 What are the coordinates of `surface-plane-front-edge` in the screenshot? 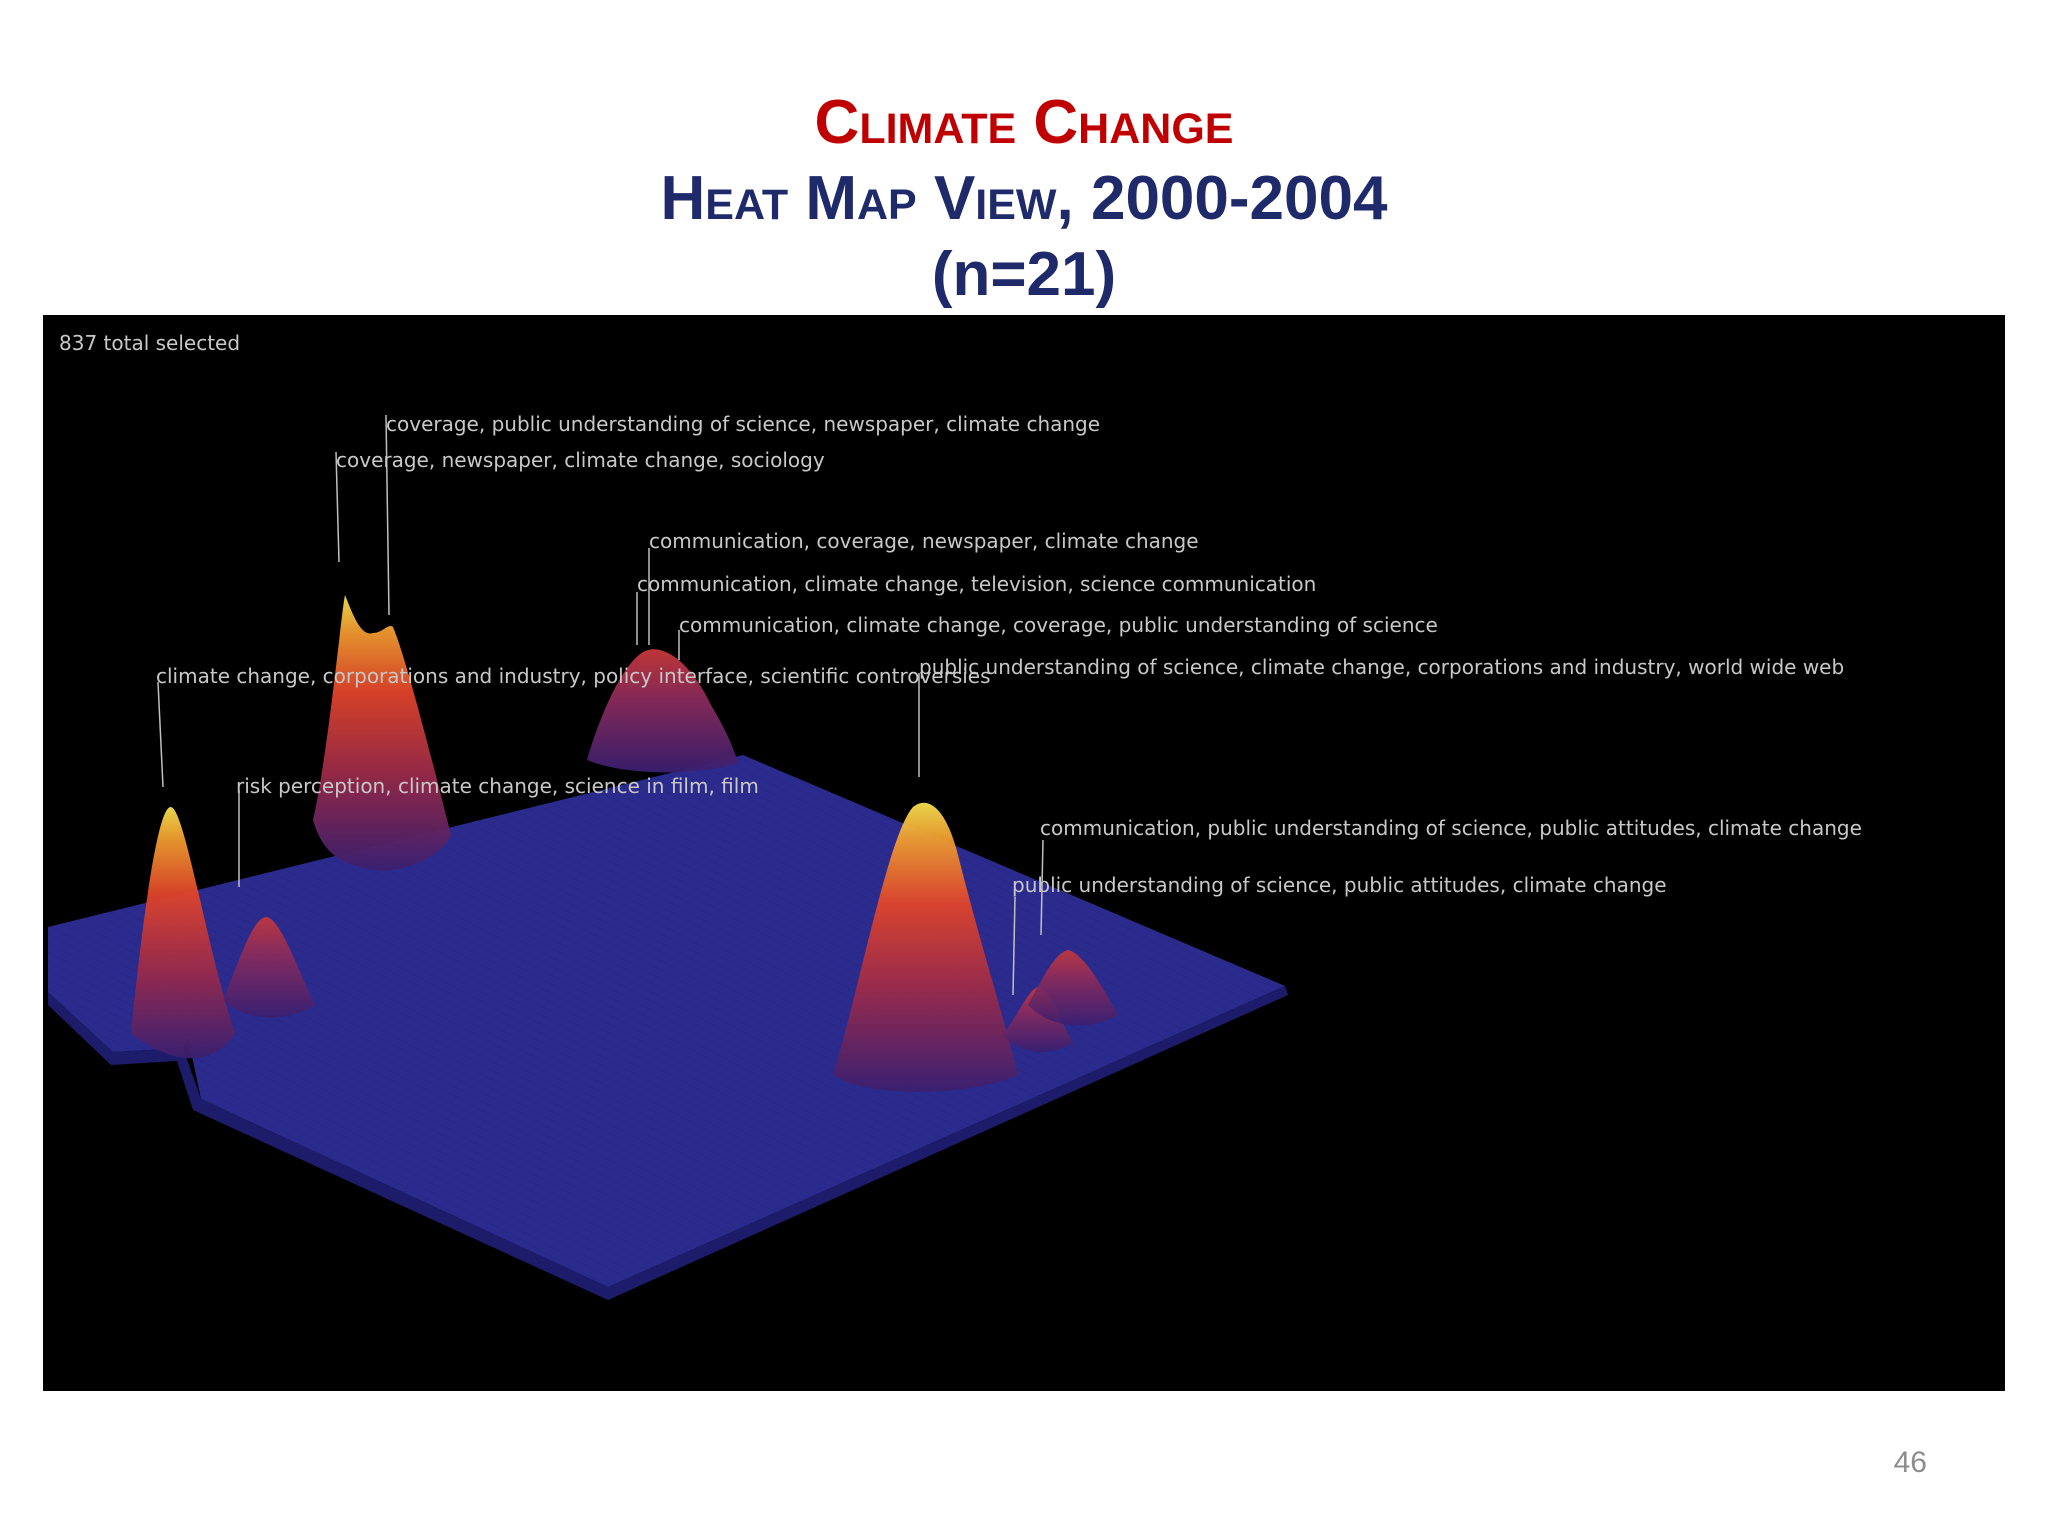 It's located at (668, 1143).